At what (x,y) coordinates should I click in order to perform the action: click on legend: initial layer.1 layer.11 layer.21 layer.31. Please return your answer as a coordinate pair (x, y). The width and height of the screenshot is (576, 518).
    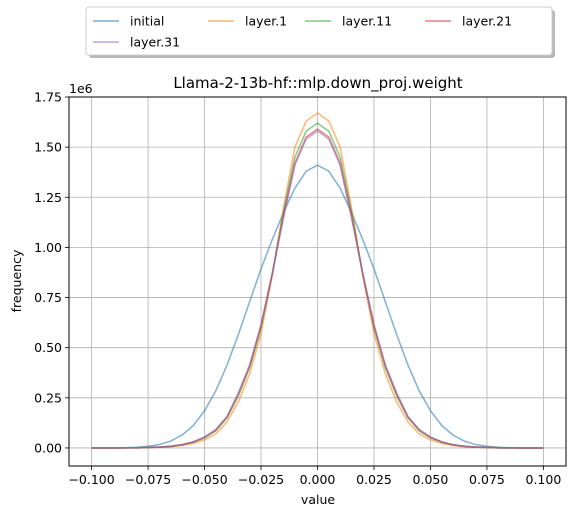
    Looking at the image, I should click on (320, 32).